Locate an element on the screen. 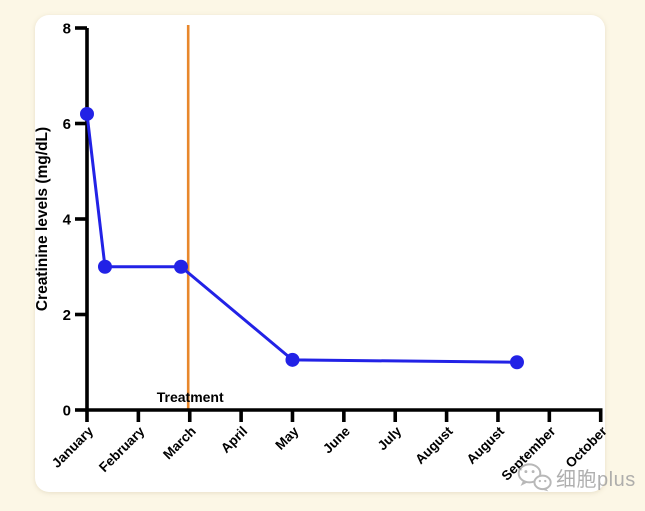  y-tick-label: 4 is located at coordinates (67, 220).